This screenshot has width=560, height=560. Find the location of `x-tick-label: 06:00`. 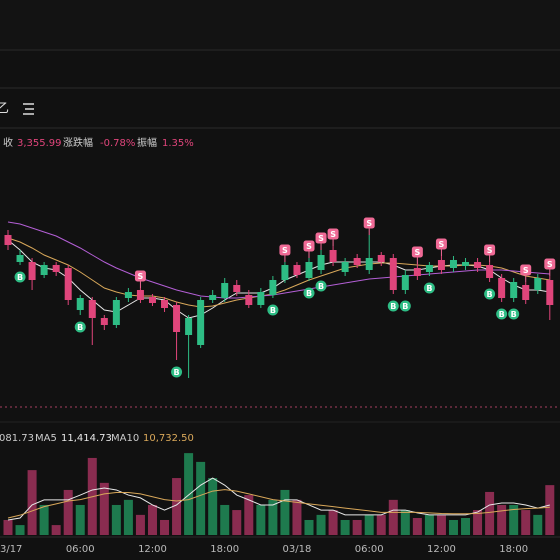

x-tick-label: 06:00 is located at coordinates (369, 549).